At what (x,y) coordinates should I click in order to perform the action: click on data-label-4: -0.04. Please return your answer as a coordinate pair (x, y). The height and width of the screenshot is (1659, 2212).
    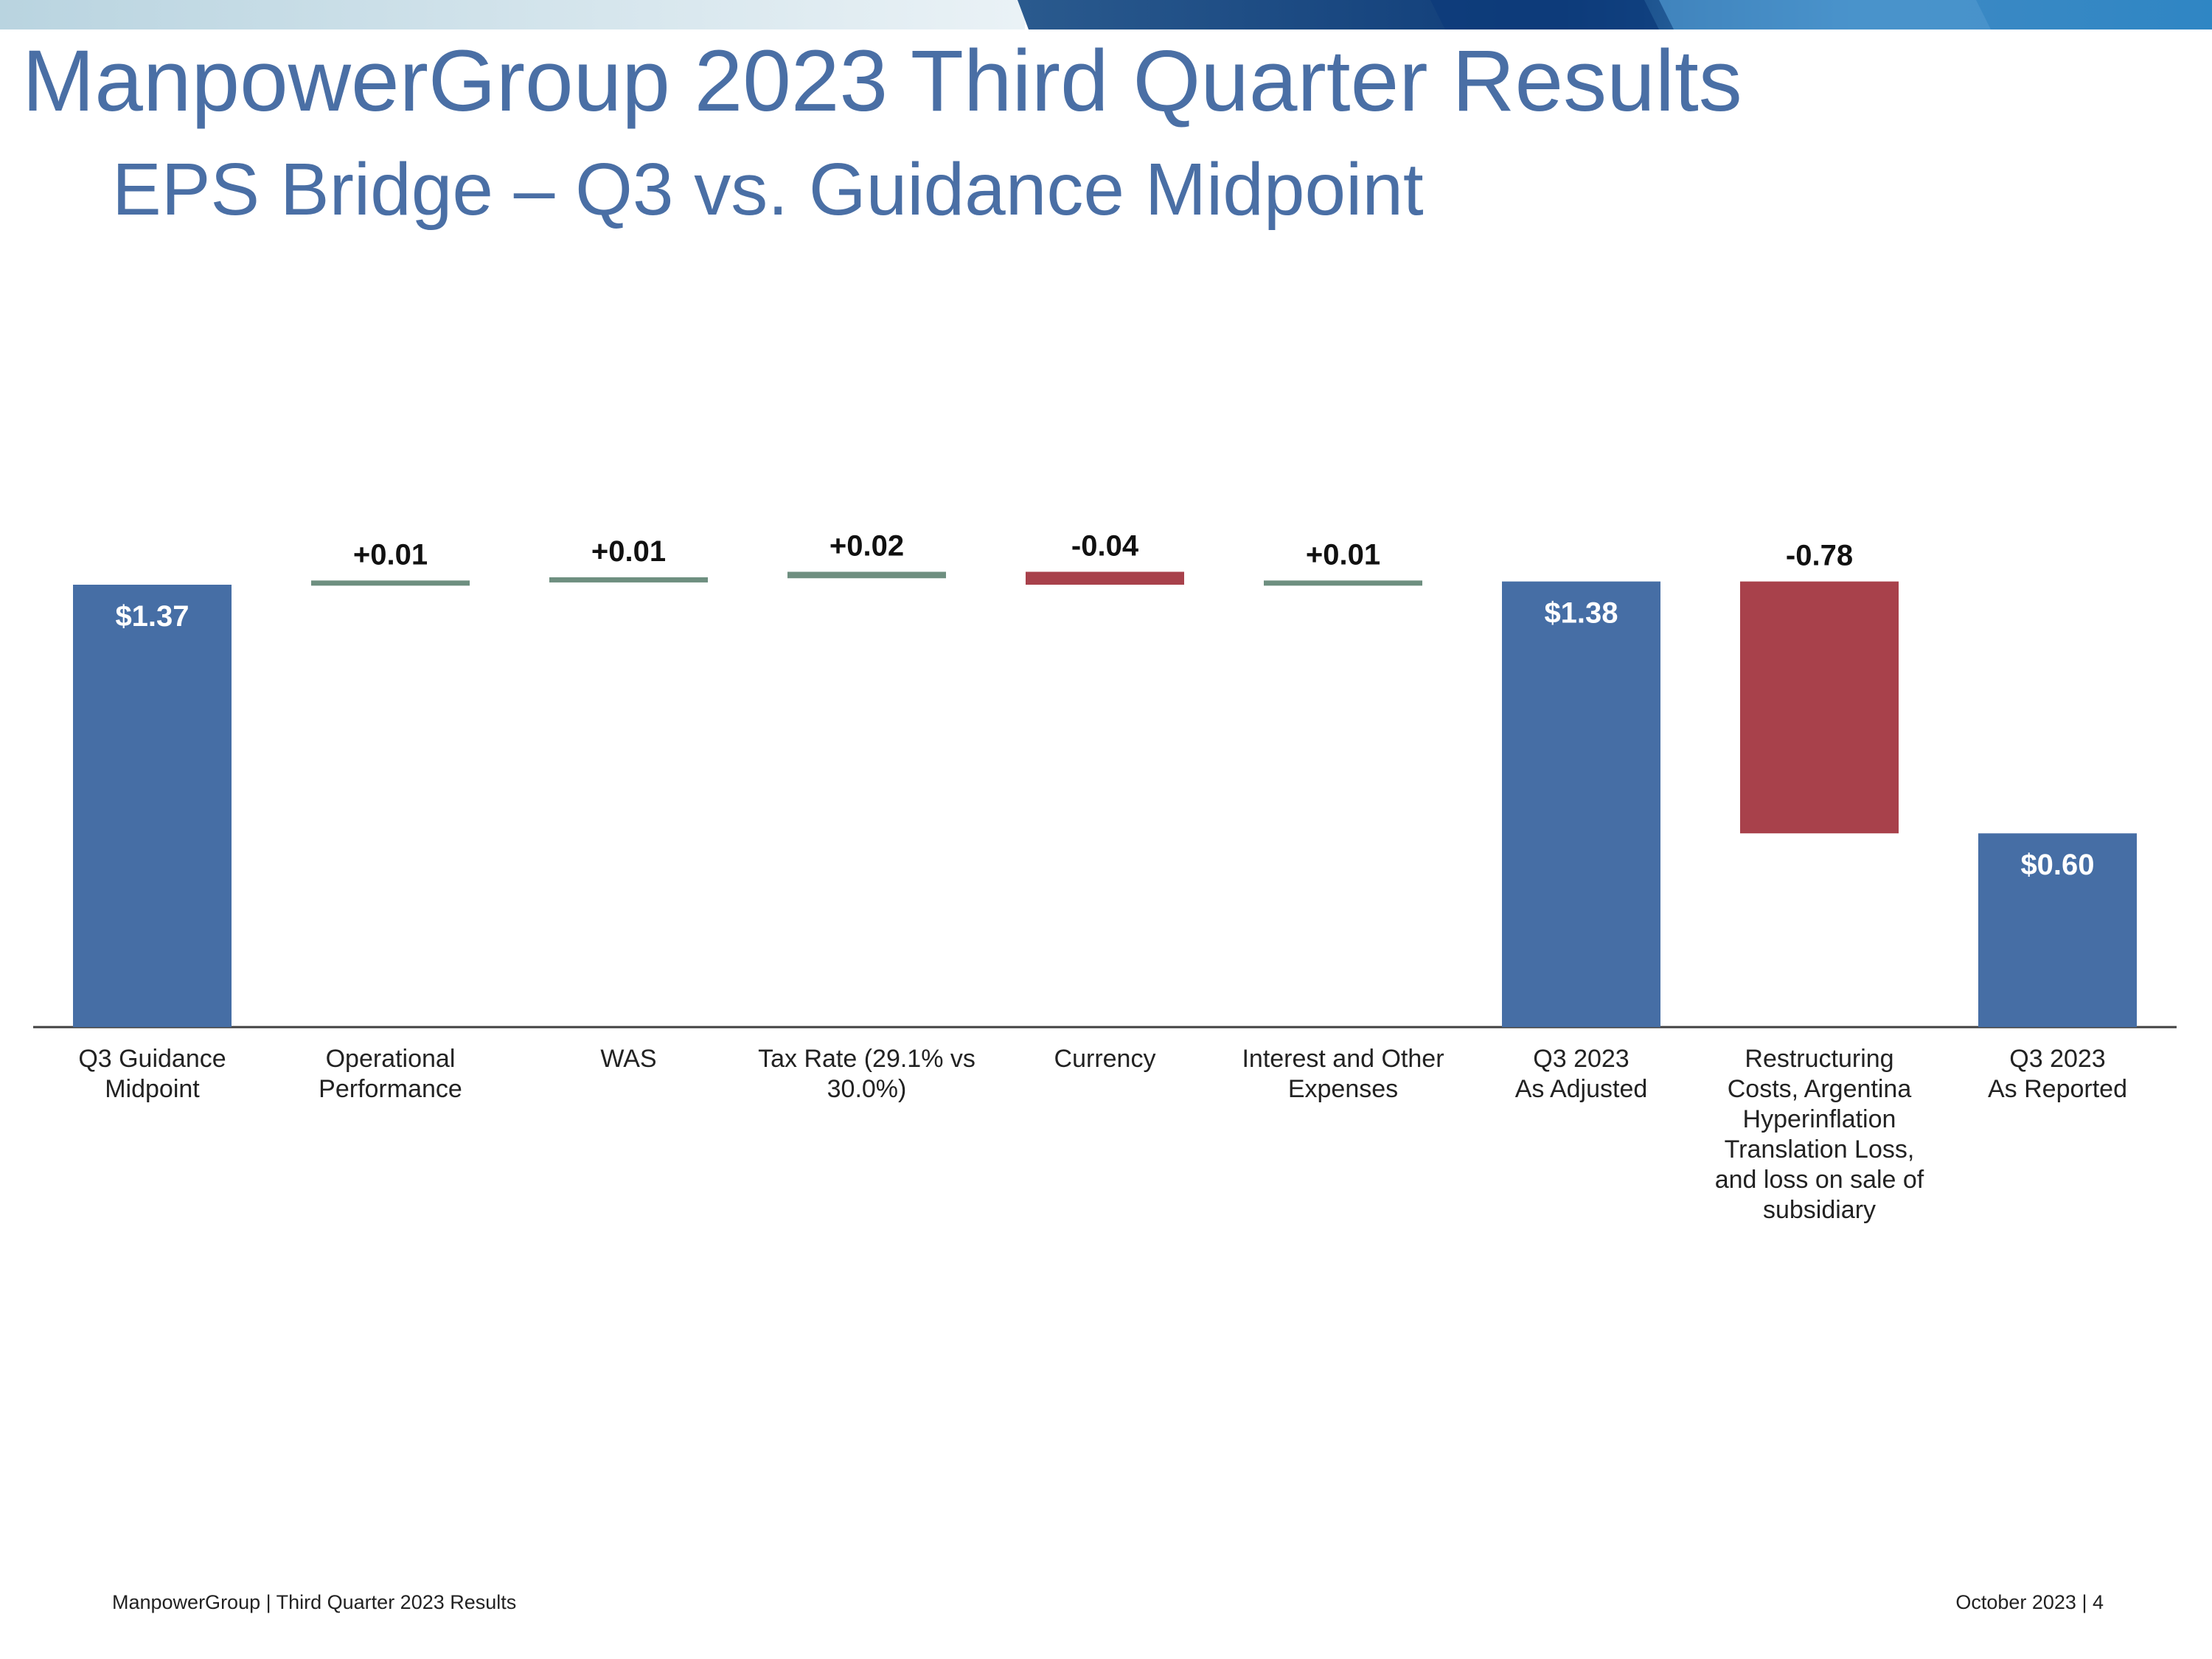
    Looking at the image, I should click on (1105, 545).